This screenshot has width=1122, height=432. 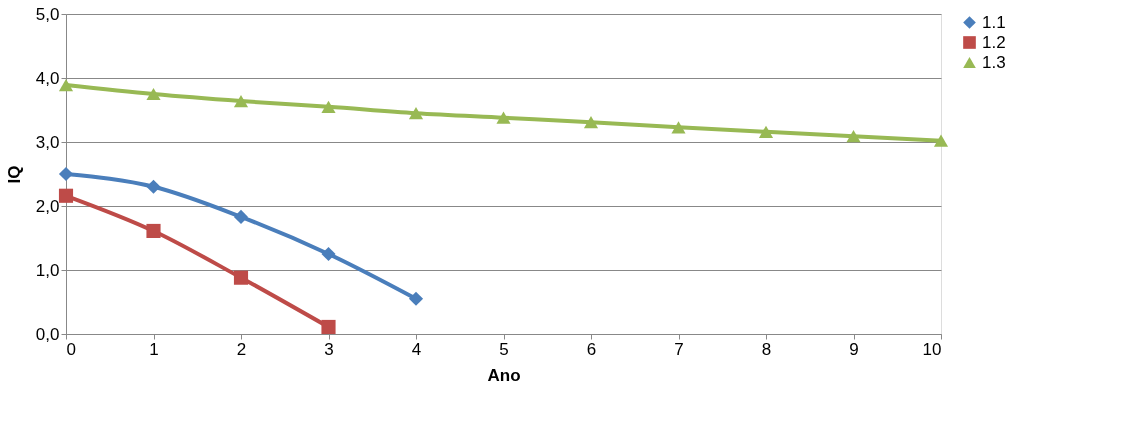 What do you see at coordinates (154, 349) in the screenshot?
I see `x-tick-label: 1` at bounding box center [154, 349].